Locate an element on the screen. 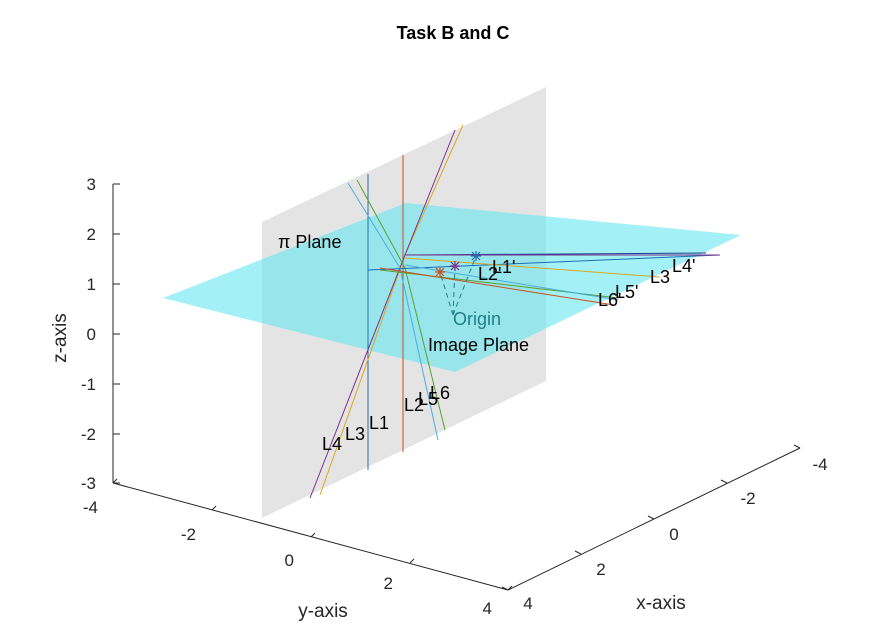 This screenshot has height=628, width=875. x-tick-label: -2 is located at coordinates (747, 498).